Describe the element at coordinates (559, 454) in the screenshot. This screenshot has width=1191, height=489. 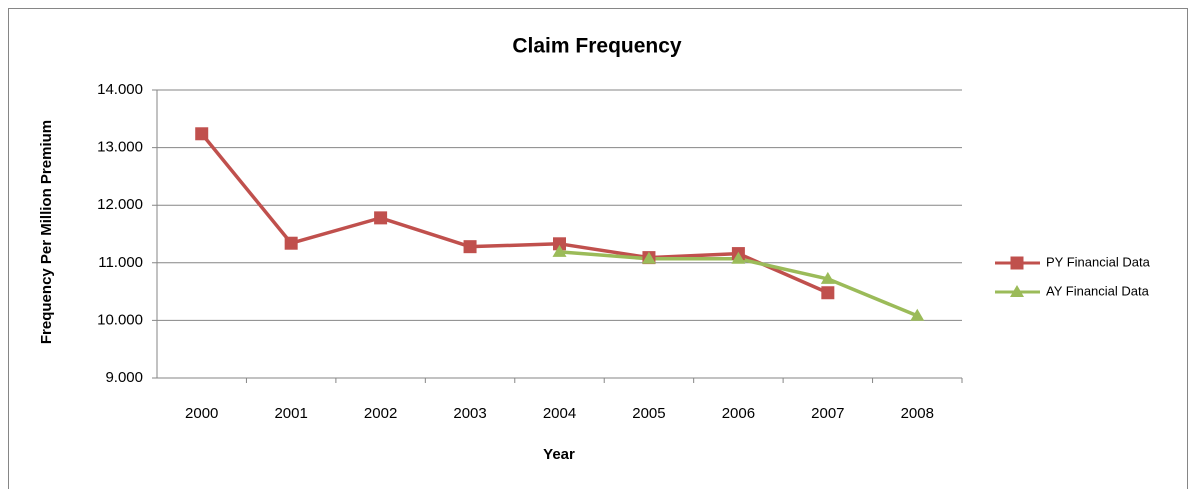
I see `x-axis-title: Year` at that location.